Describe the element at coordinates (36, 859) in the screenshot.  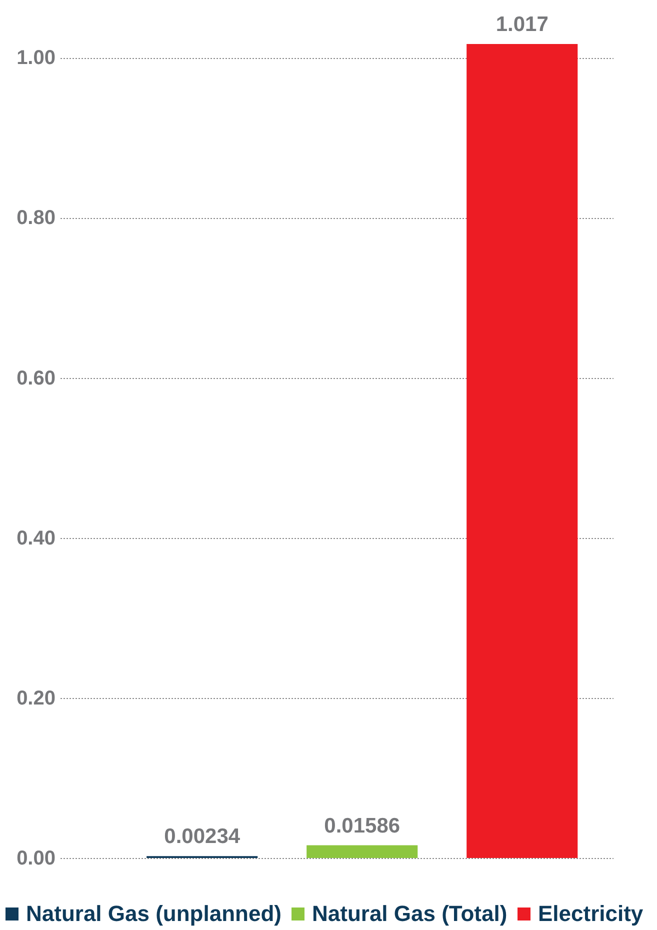
I see `y-tick-label: 0.00` at that location.